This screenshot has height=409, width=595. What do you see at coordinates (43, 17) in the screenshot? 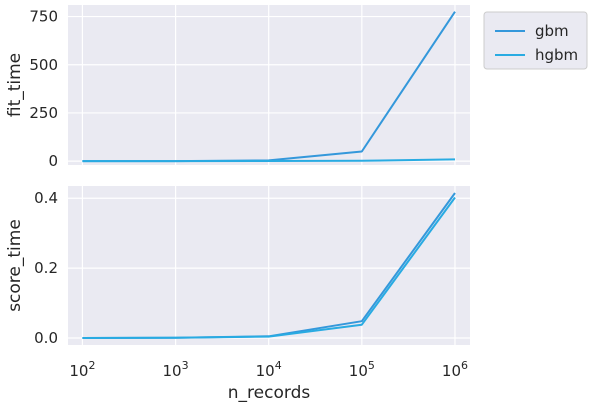
I see `y-tick-label: 750` at bounding box center [43, 17].